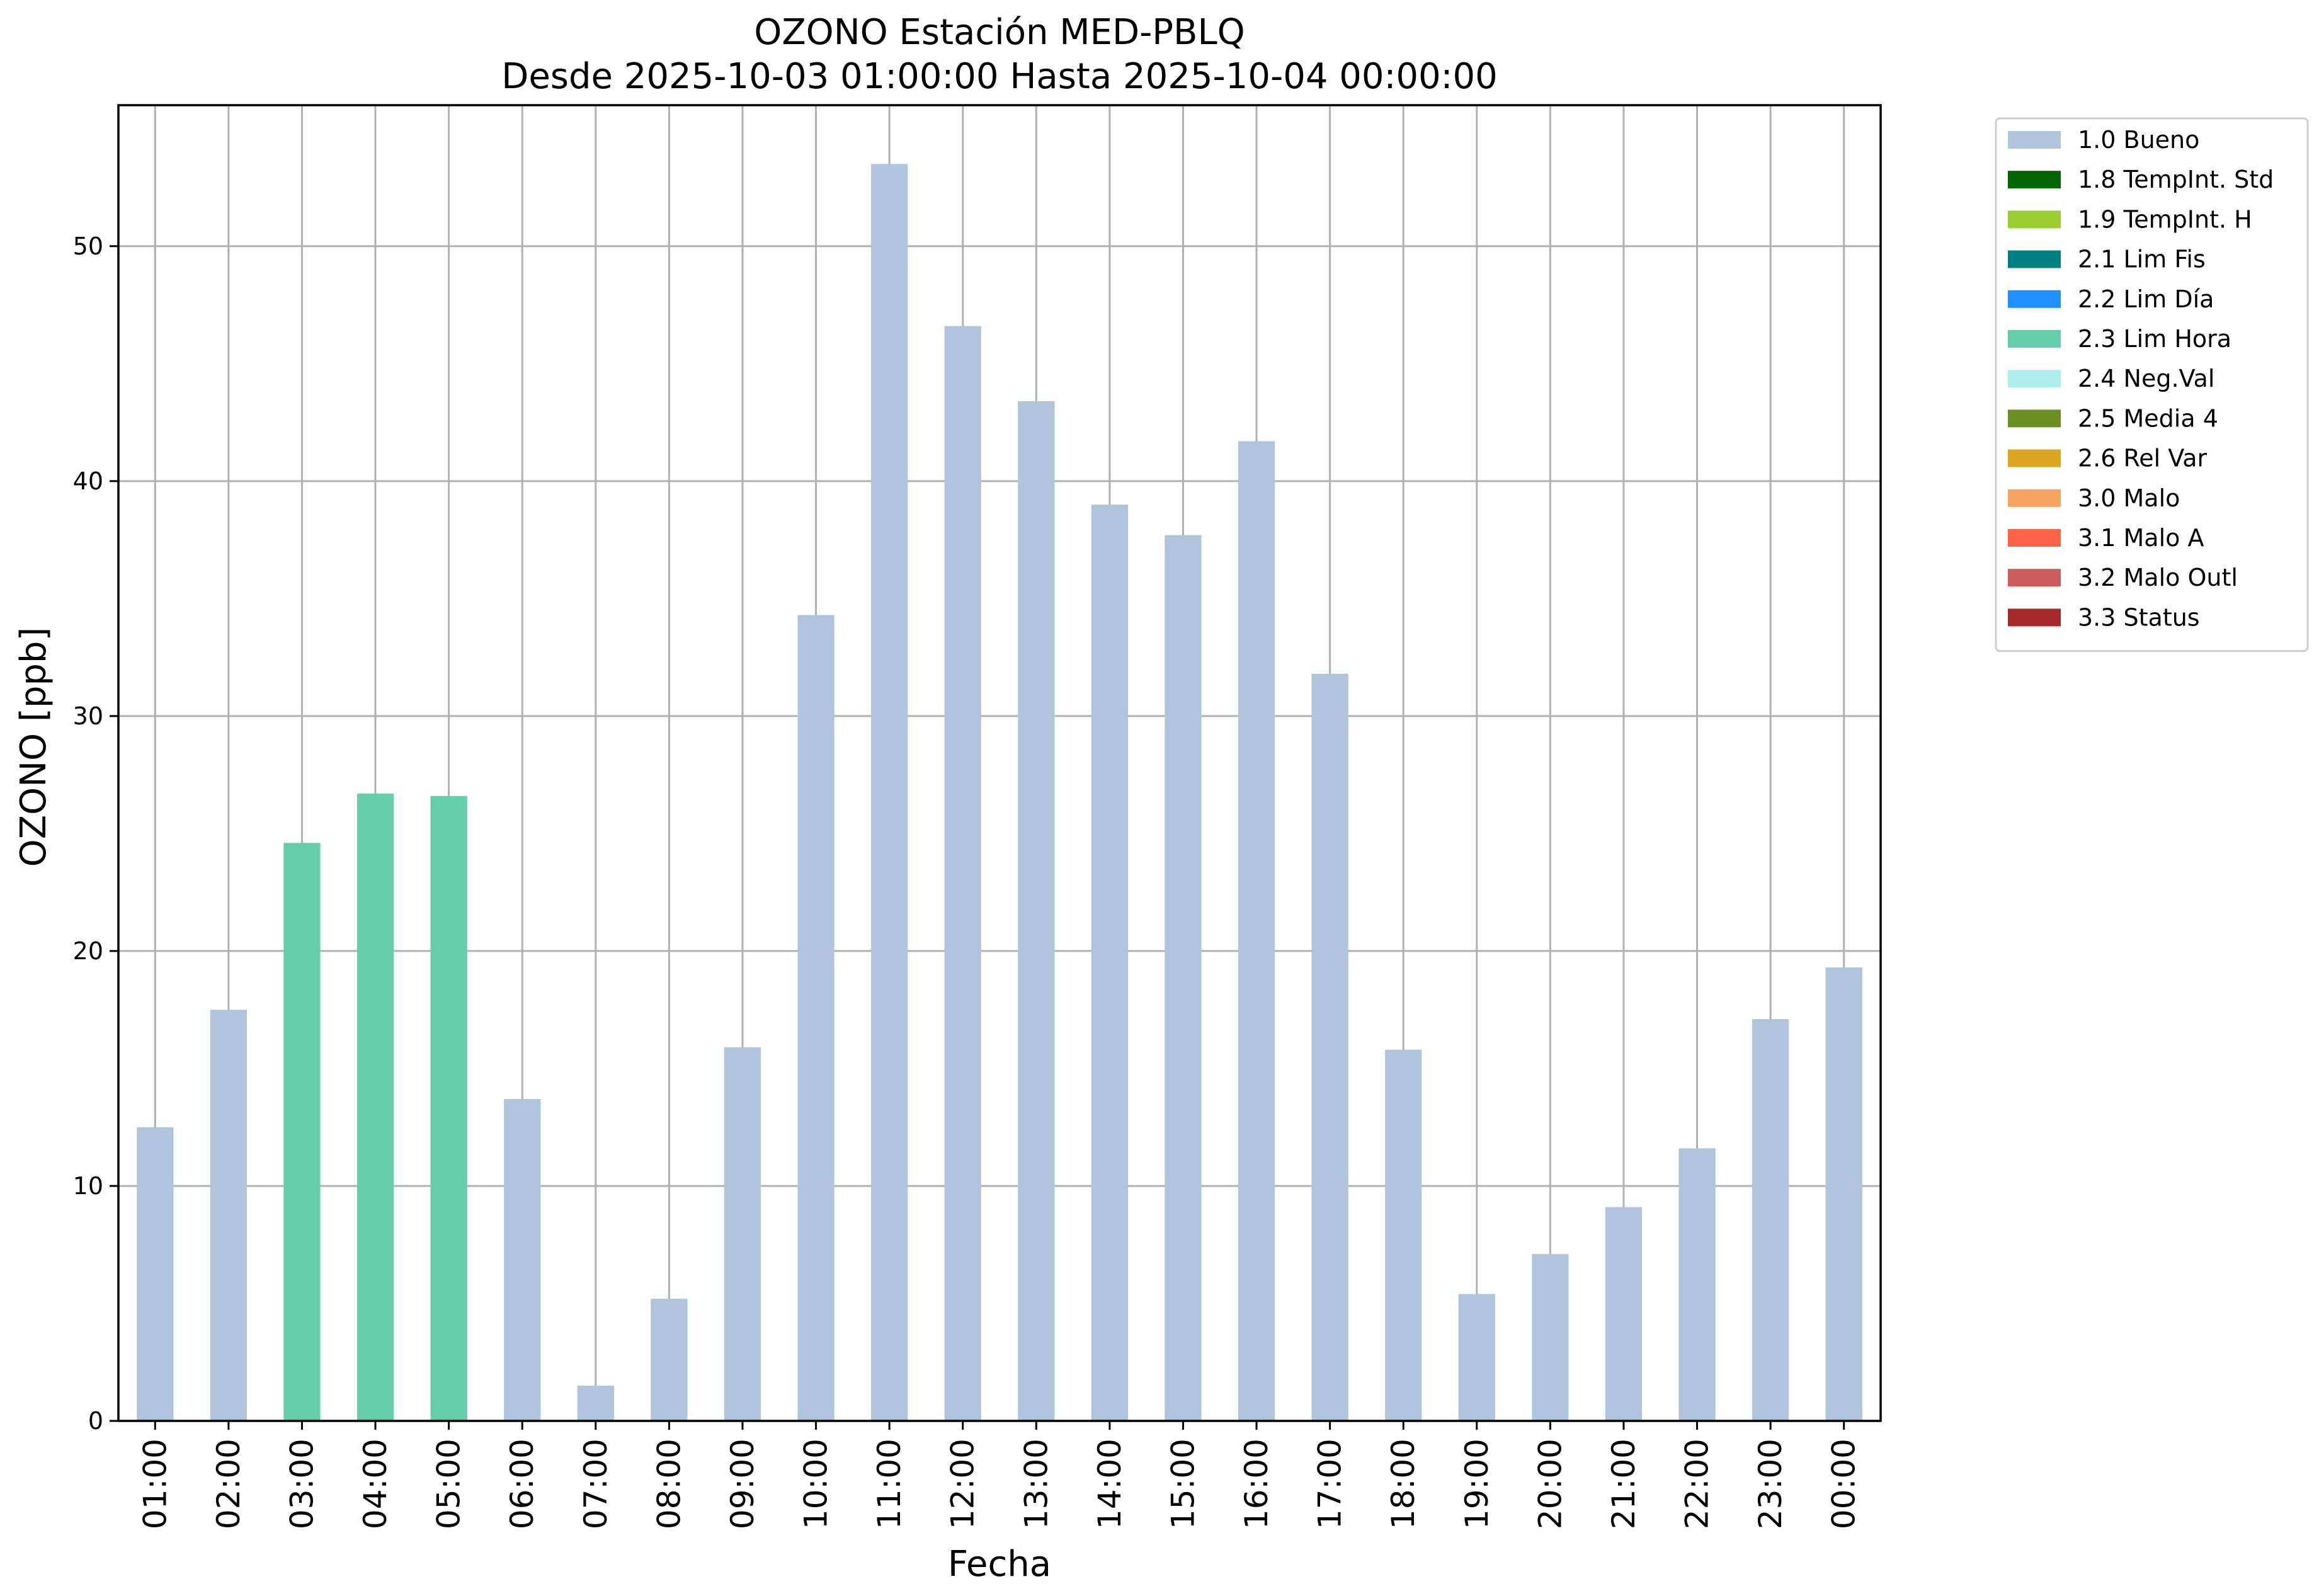 The width and height of the screenshot is (2319, 1596). What do you see at coordinates (1256, 1484) in the screenshot?
I see `x-tick-label: 16:00` at bounding box center [1256, 1484].